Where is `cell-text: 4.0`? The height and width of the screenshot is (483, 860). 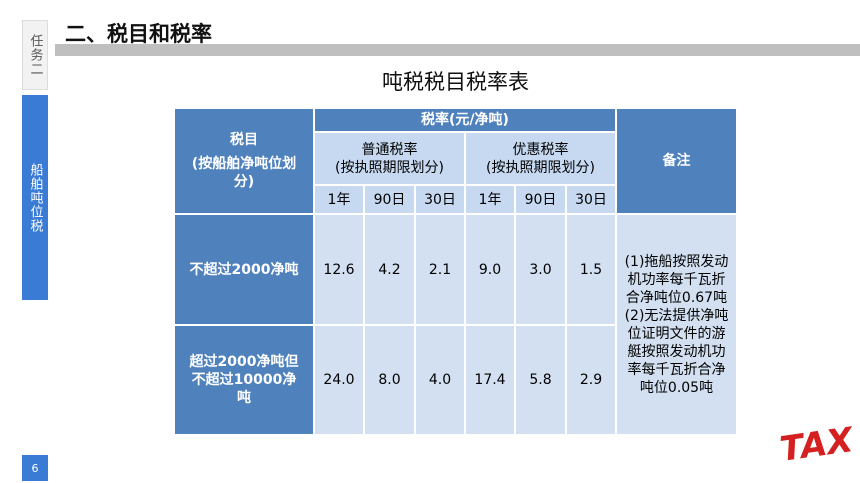 cell-text: 4.0 is located at coordinates (440, 380).